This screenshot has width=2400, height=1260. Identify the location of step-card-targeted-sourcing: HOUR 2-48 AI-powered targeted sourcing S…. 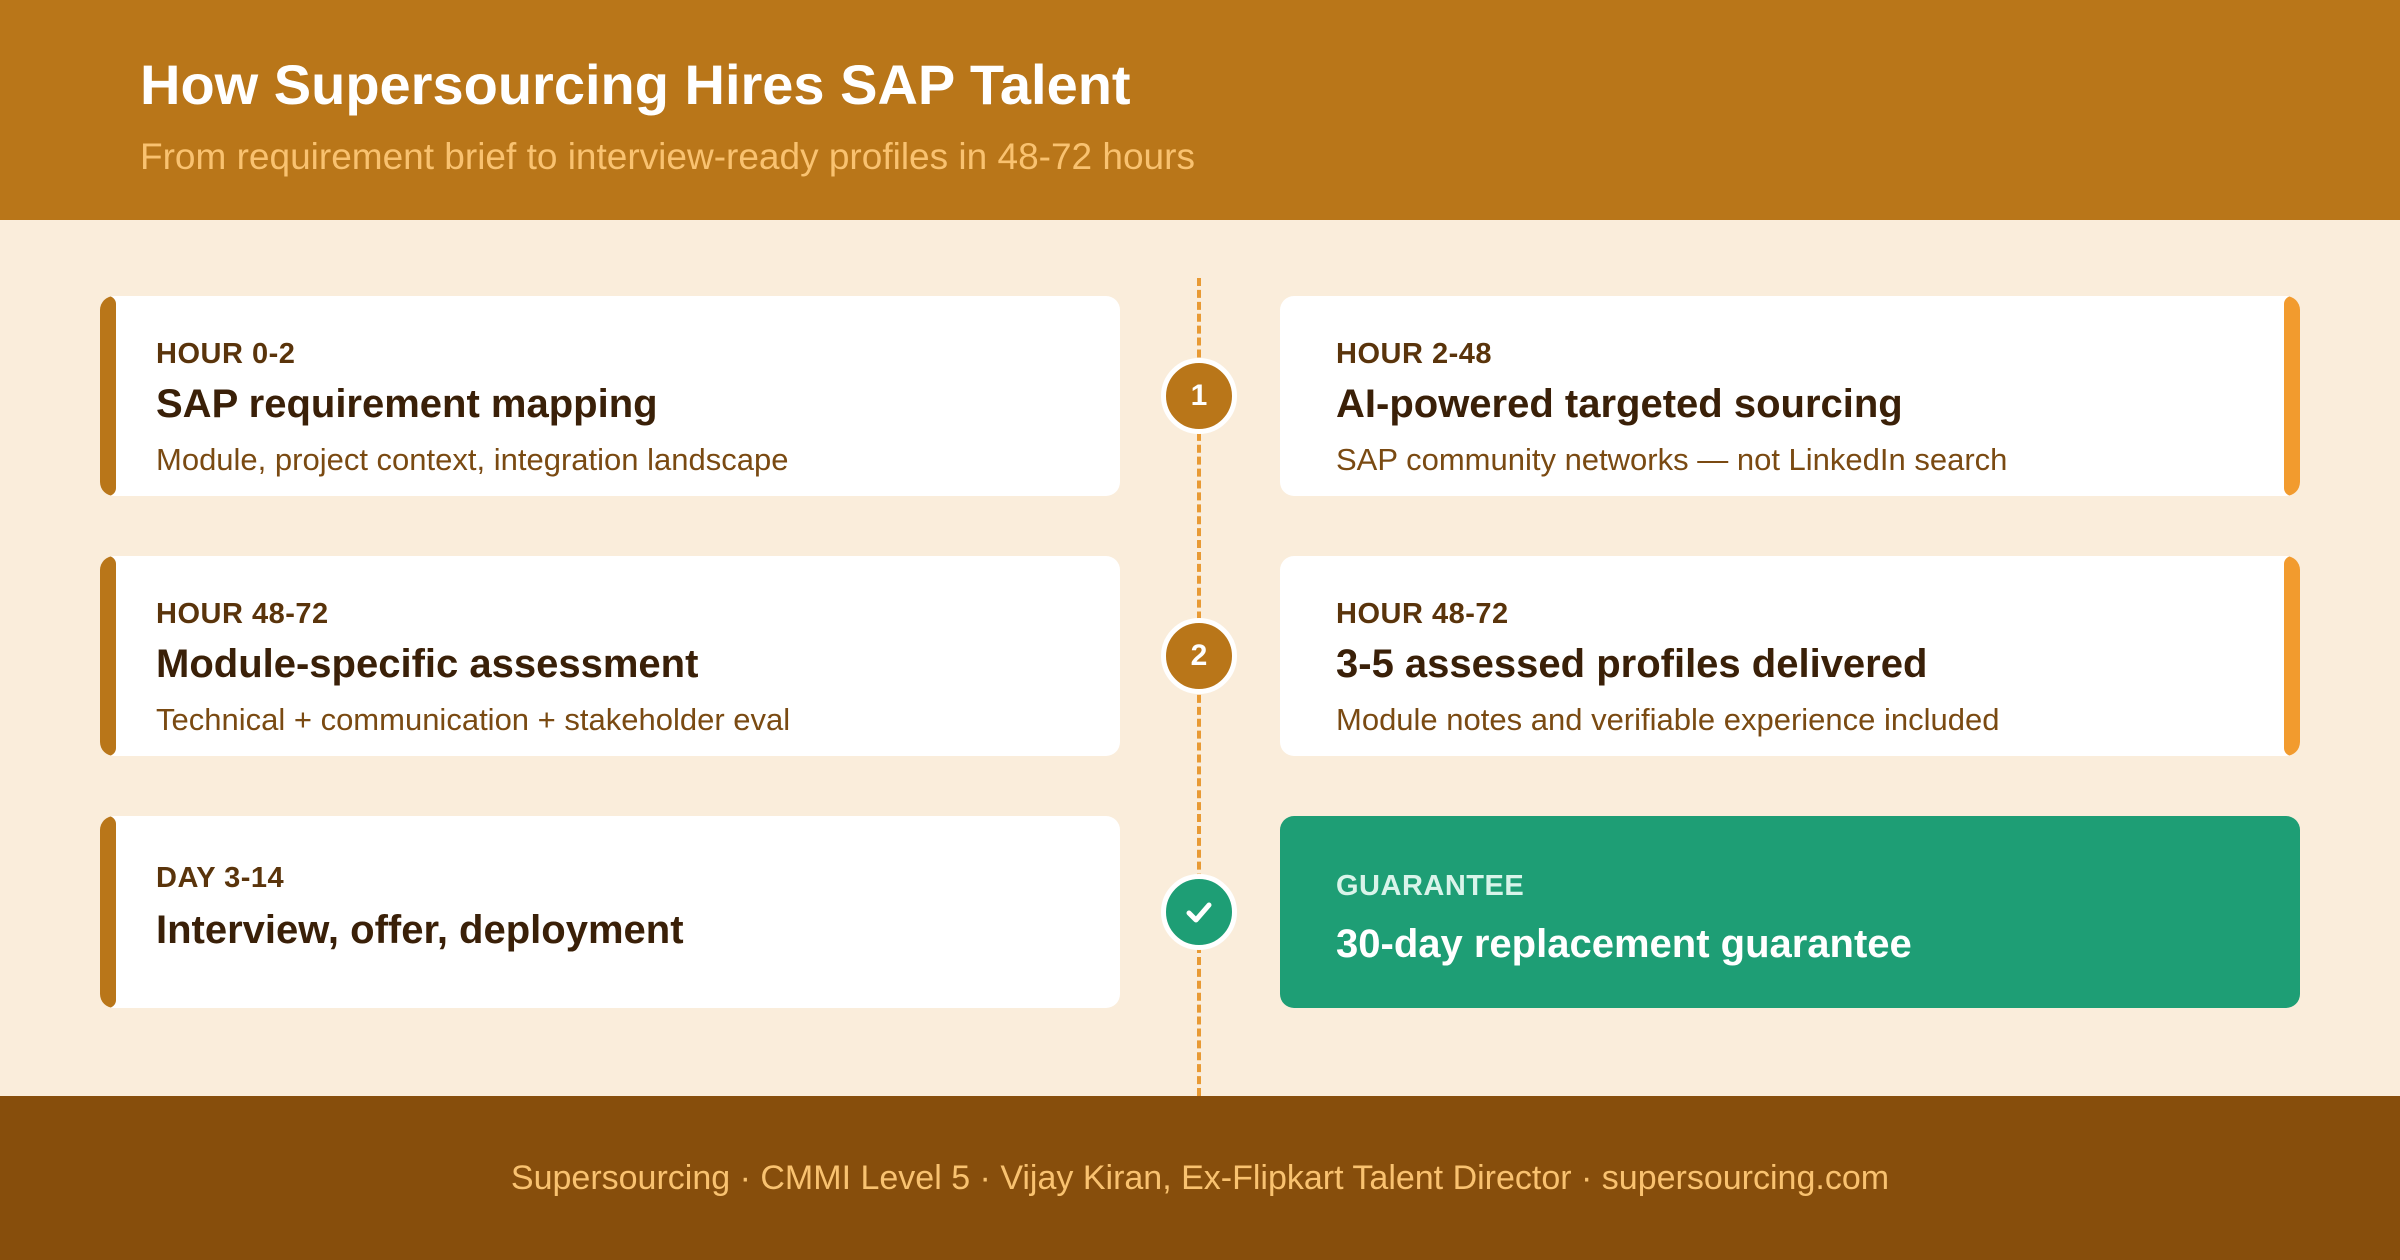
(1790, 396).